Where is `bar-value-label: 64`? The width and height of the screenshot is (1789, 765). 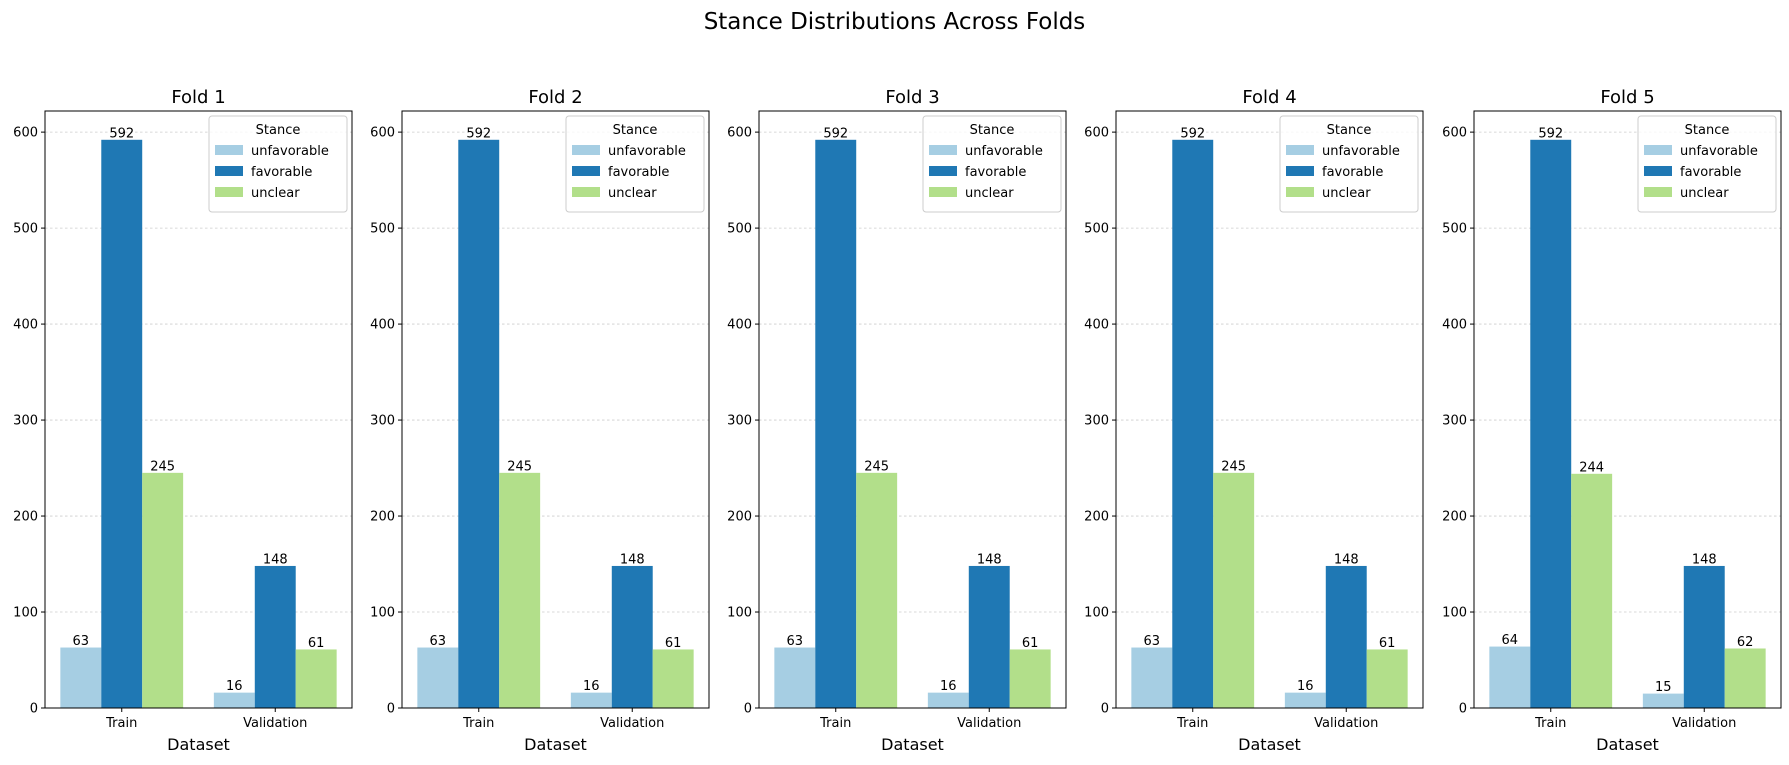 bar-value-label: 64 is located at coordinates (1510, 640).